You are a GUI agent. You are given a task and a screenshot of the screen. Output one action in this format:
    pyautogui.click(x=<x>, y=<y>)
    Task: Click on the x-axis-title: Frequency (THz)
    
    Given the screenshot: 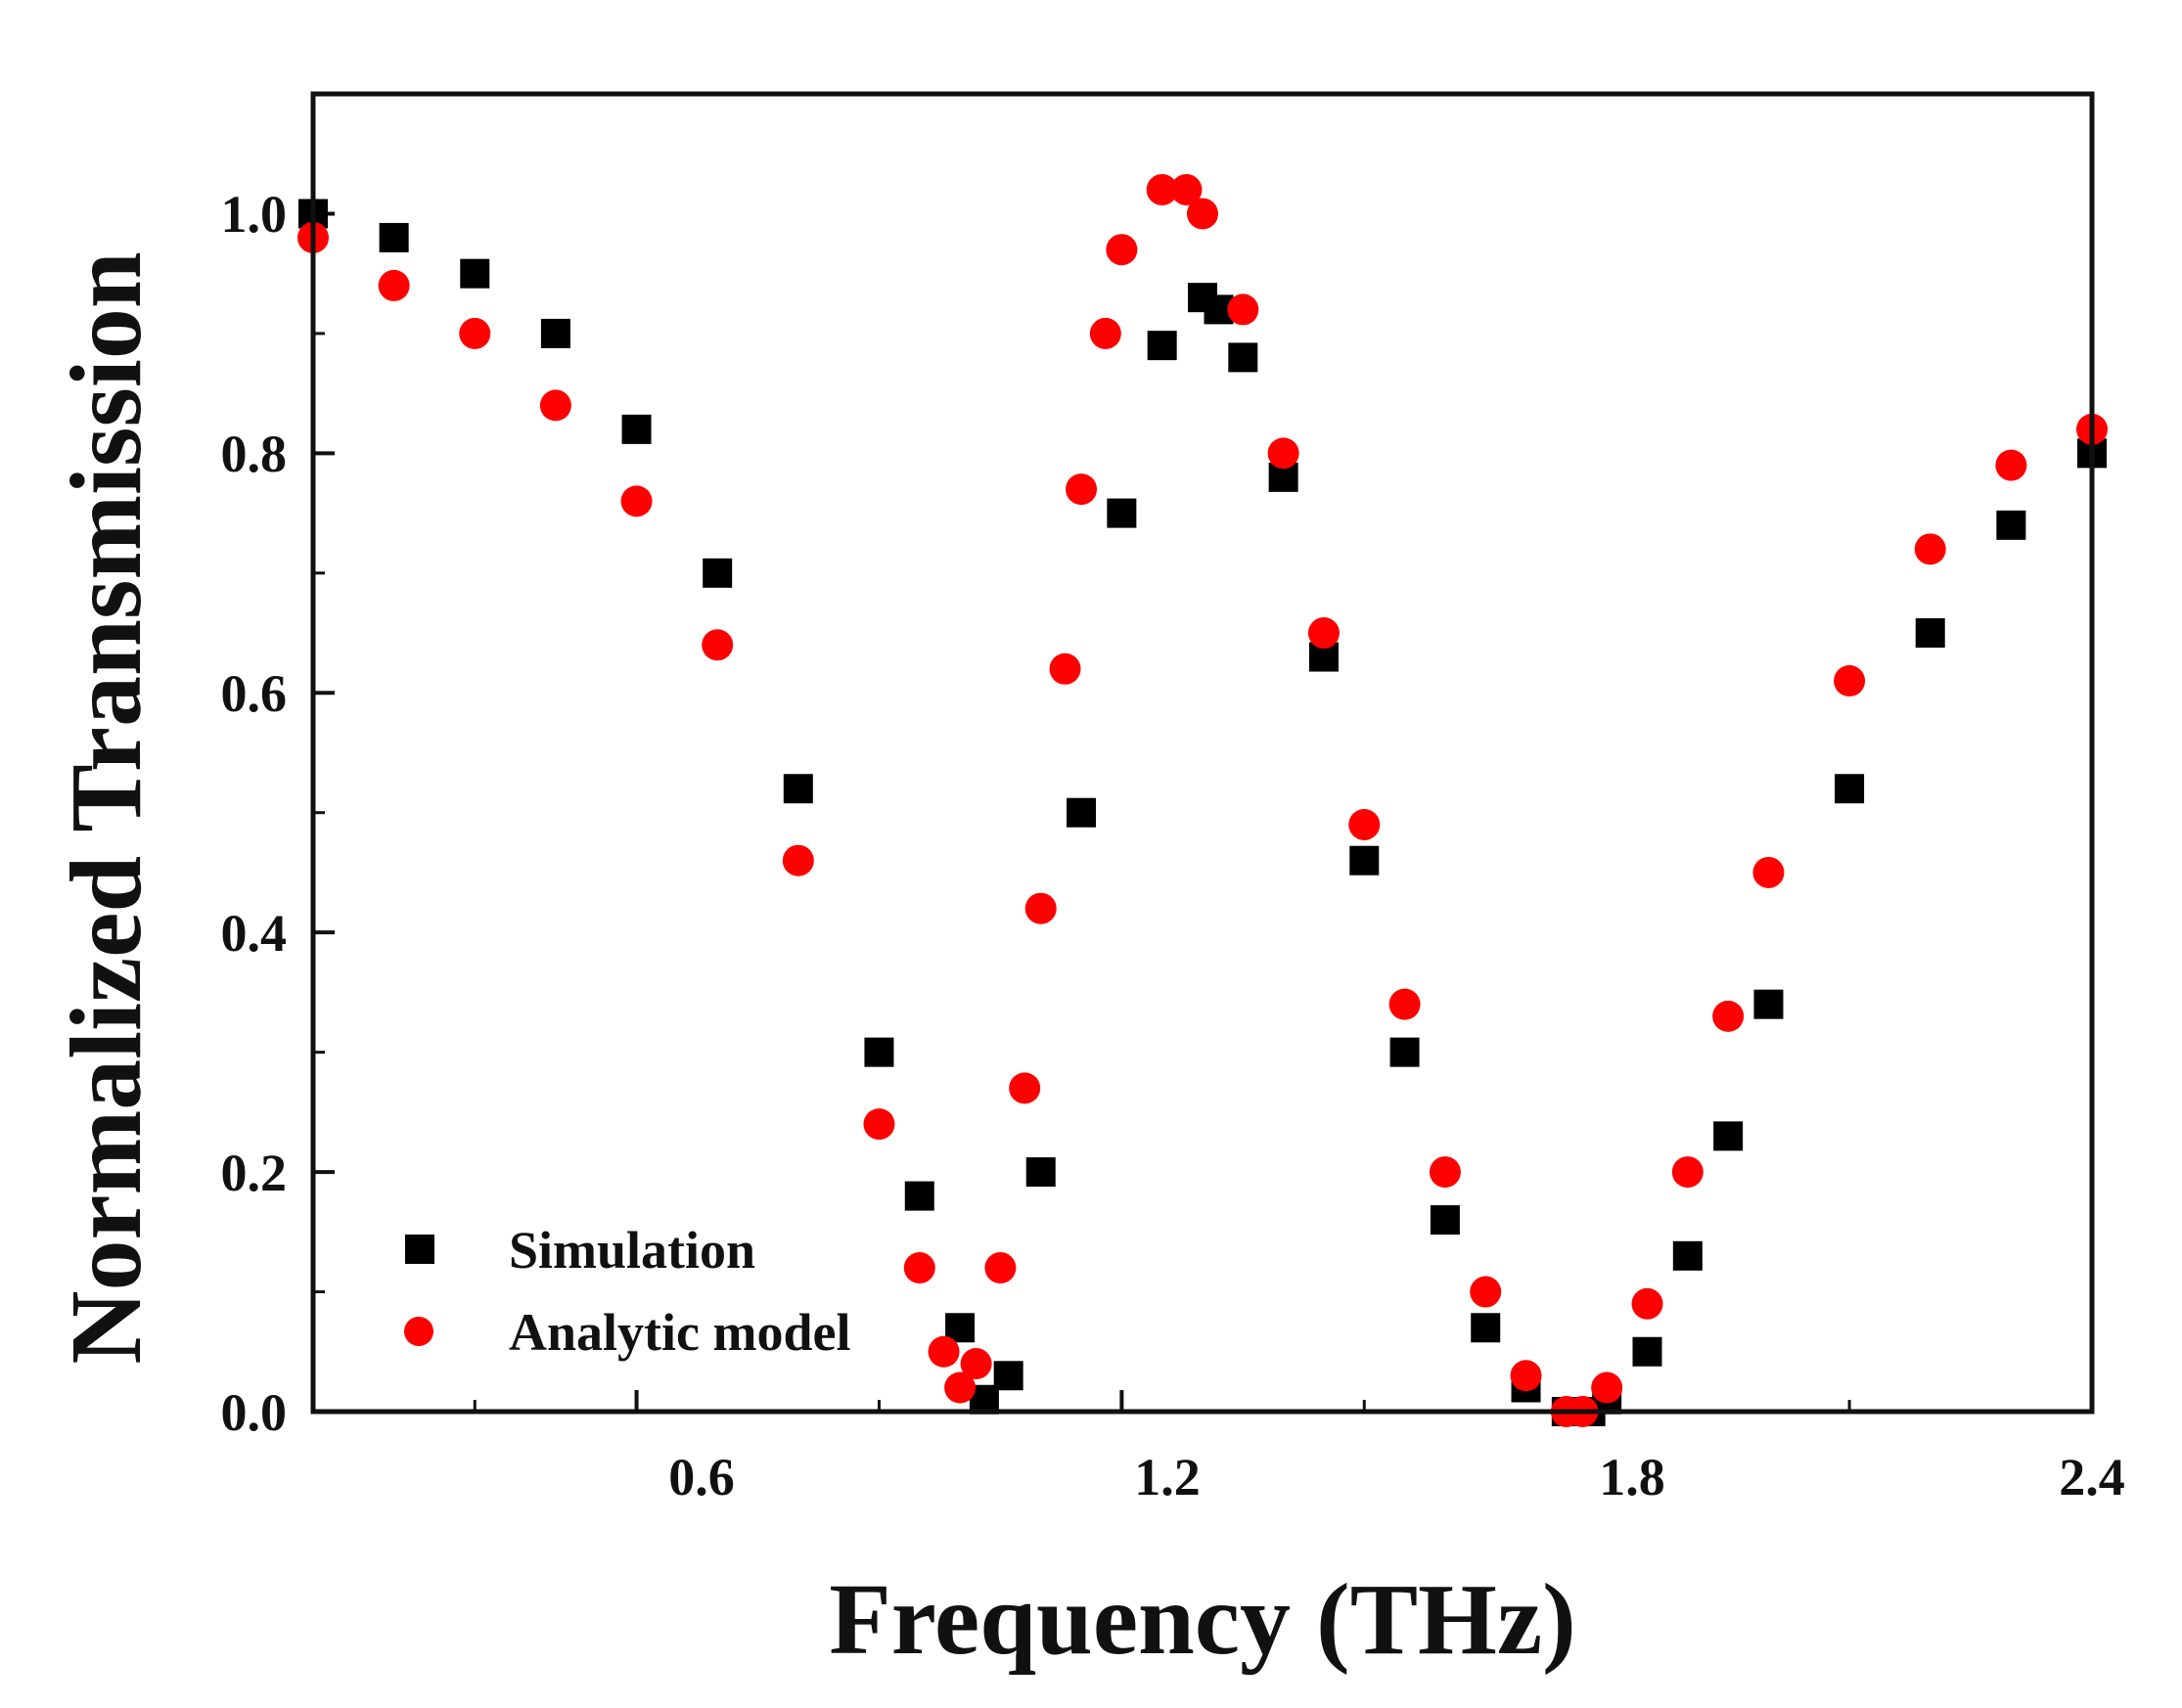 What is the action you would take?
    pyautogui.click(x=1202, y=1619)
    